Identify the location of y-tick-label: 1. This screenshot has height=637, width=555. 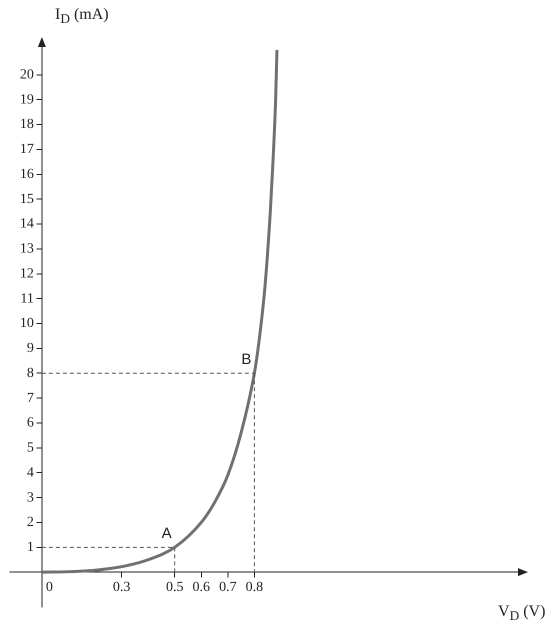
(30, 547).